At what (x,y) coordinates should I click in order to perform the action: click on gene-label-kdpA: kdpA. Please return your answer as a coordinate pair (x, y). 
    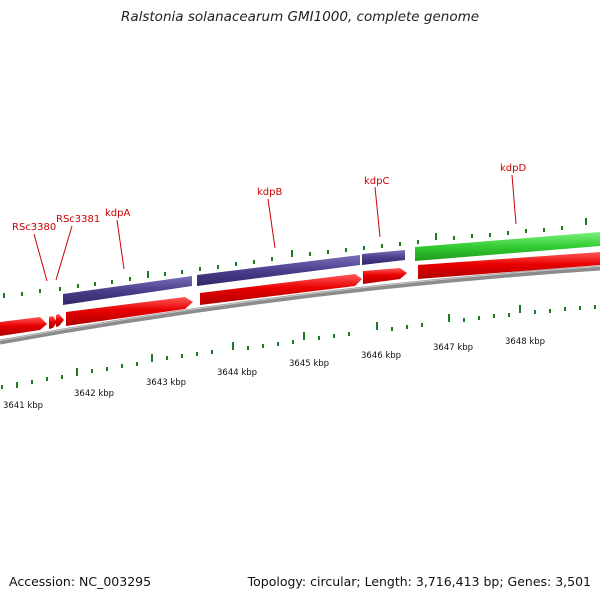
    Looking at the image, I should click on (117, 213).